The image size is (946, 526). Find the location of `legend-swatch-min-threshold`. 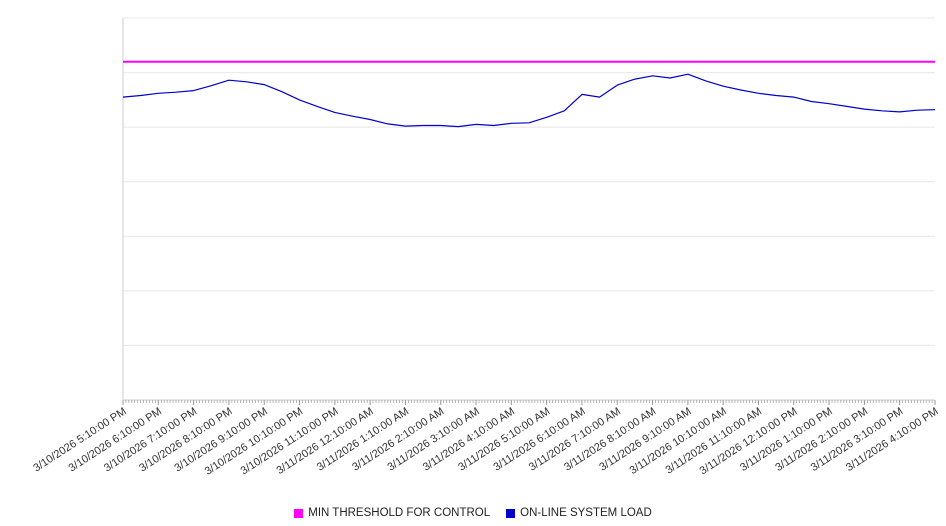

legend-swatch-min-threshold is located at coordinates (299, 513).